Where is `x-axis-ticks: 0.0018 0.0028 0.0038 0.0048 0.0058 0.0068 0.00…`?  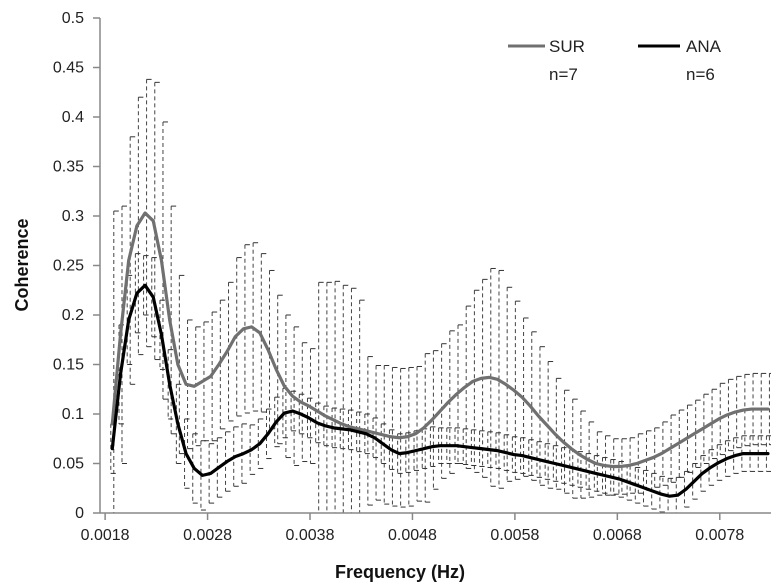 x-axis-ticks: 0.0018 0.0028 0.0038 0.0048 0.0058 0.0068 0.00… is located at coordinates (412, 528).